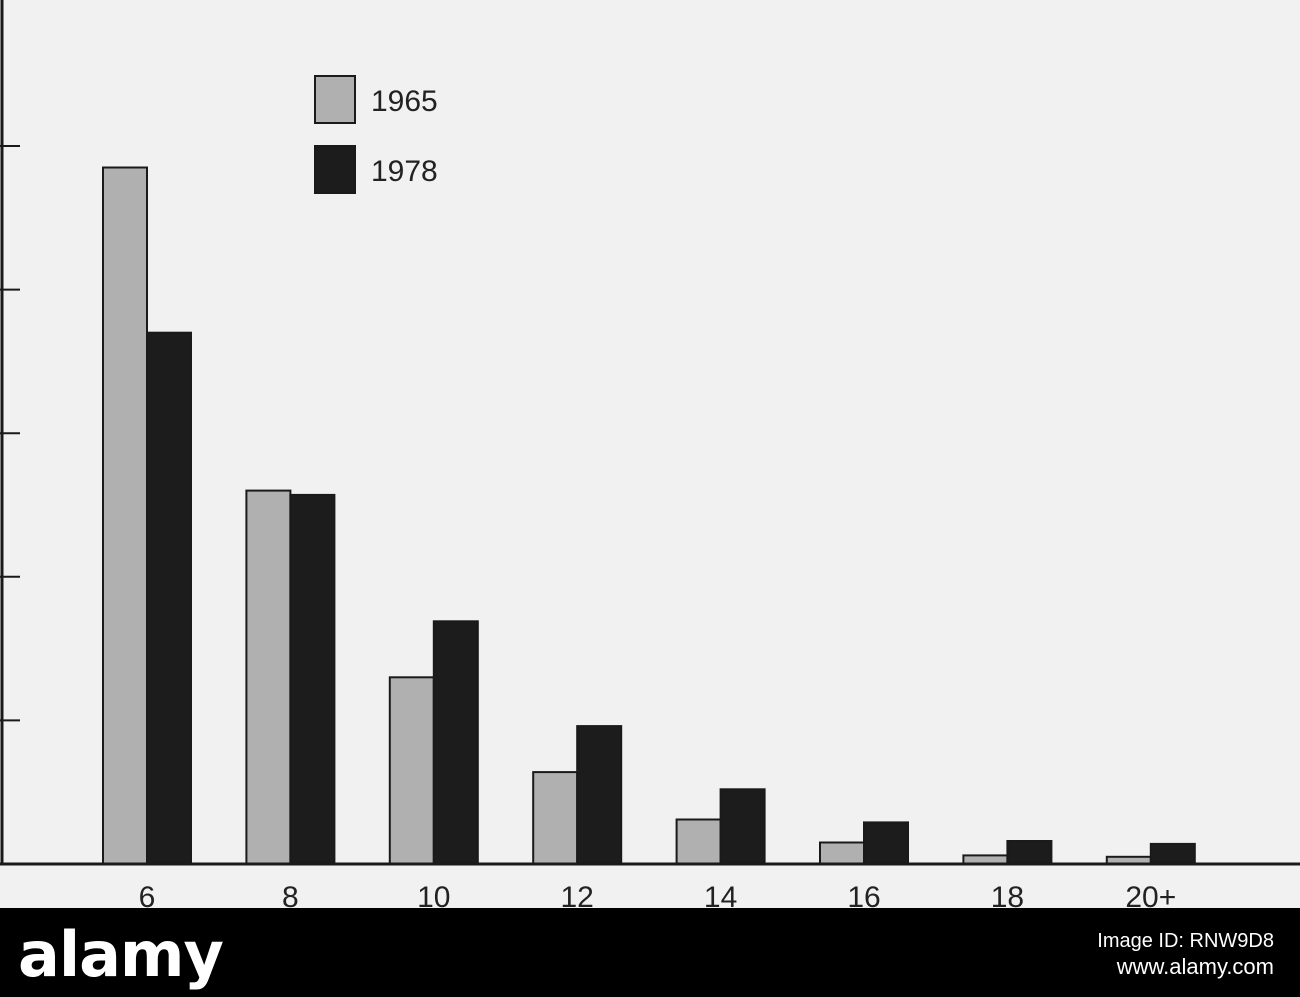  Describe the element at coordinates (290, 897) in the screenshot. I see `x-tick-label-8: 8` at that location.